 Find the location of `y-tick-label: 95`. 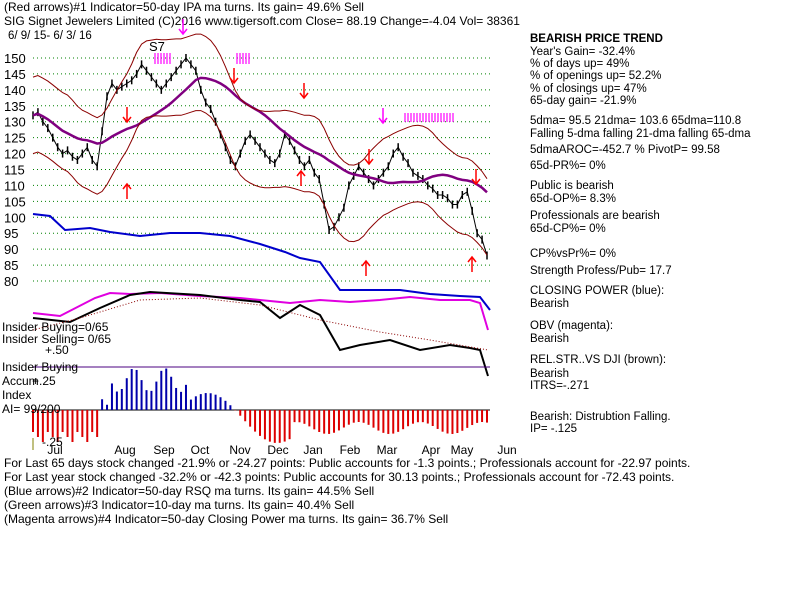

y-tick-label: 95 is located at coordinates (11, 233).